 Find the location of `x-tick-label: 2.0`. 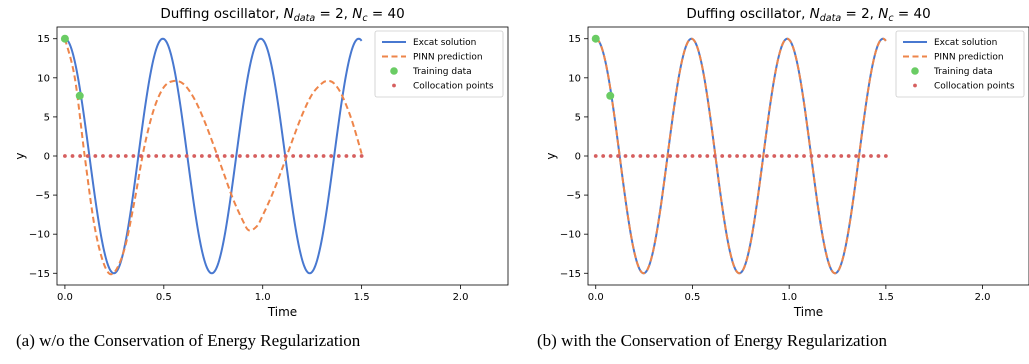

x-tick-label: 2.0 is located at coordinates (461, 297).